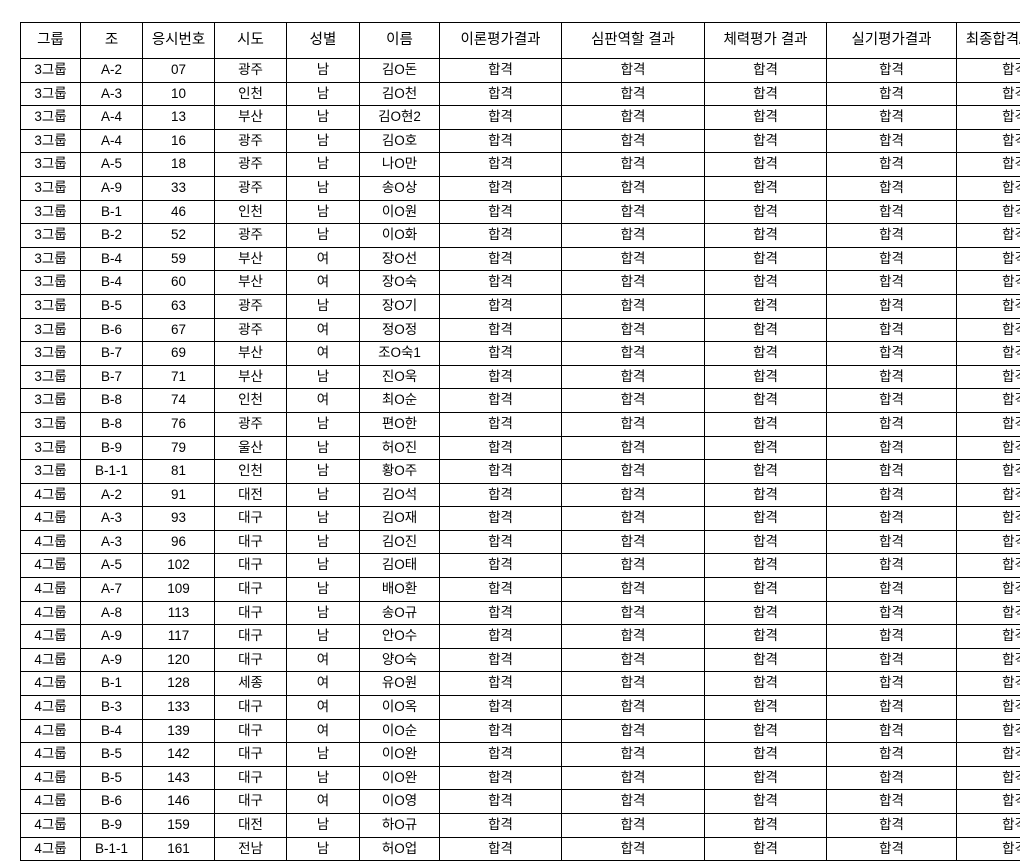 This screenshot has height=868, width=1020. What do you see at coordinates (111, 636) in the screenshot?
I see `cell-team: A-9` at bounding box center [111, 636].